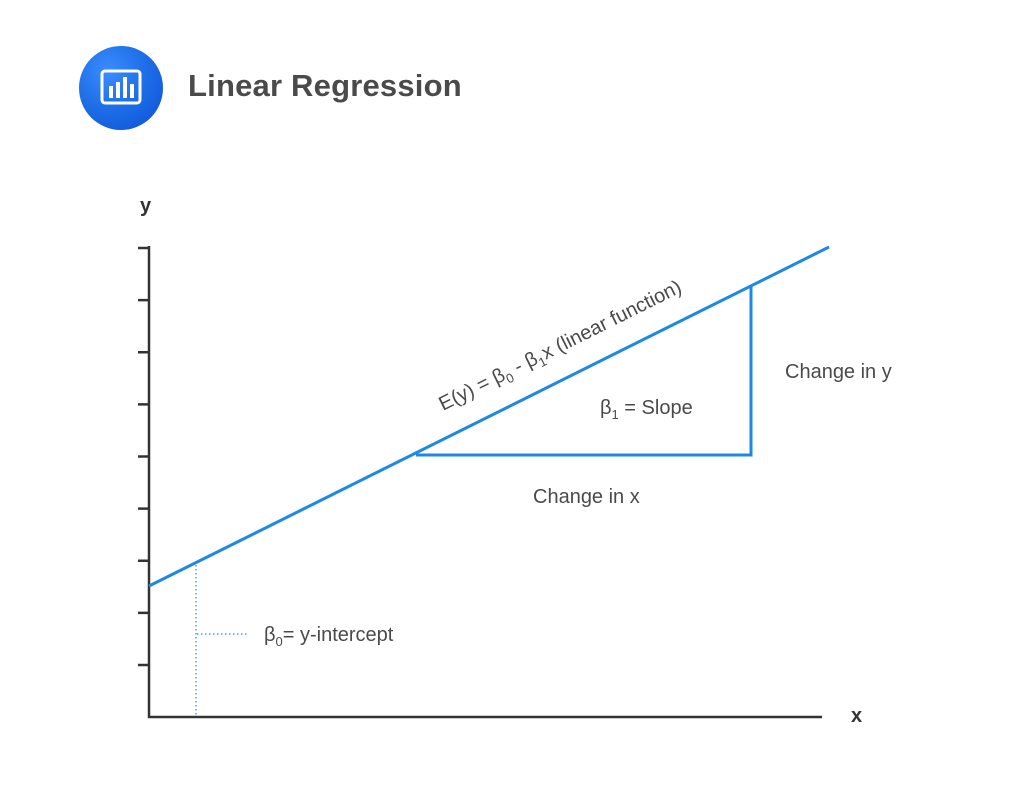 This screenshot has width=1024, height=806. I want to click on equation-part: E(y) = β, so click(471, 389).